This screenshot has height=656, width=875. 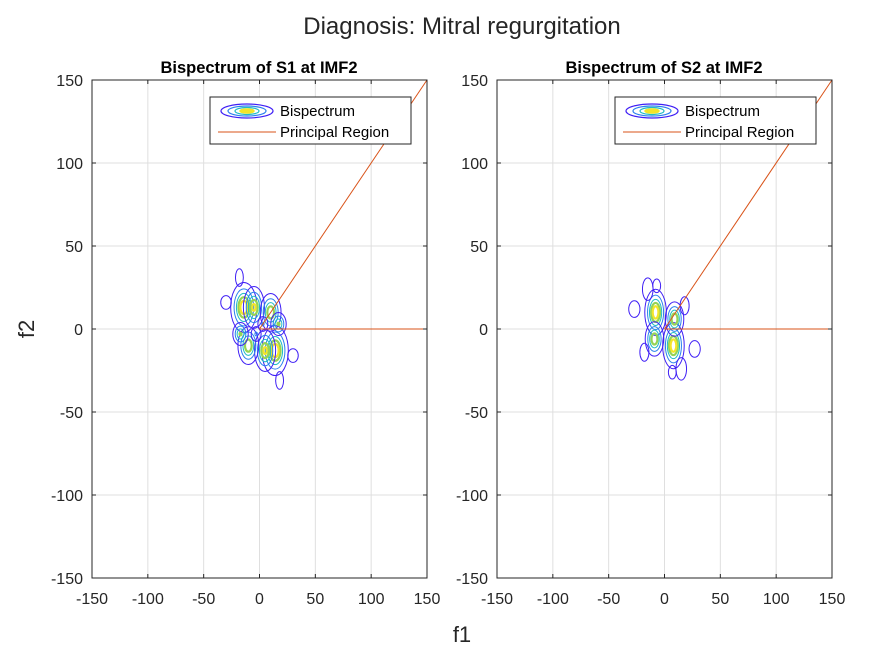 What do you see at coordinates (663, 68) in the screenshot?
I see `subplot-s2-title: Bispectrum of S2 at IMF2` at bounding box center [663, 68].